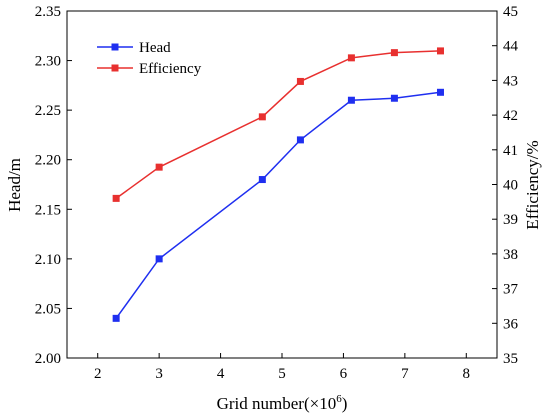 The image size is (550, 417). Describe the element at coordinates (510, 12) in the screenshot. I see `y-right-tick-label: 45` at that location.